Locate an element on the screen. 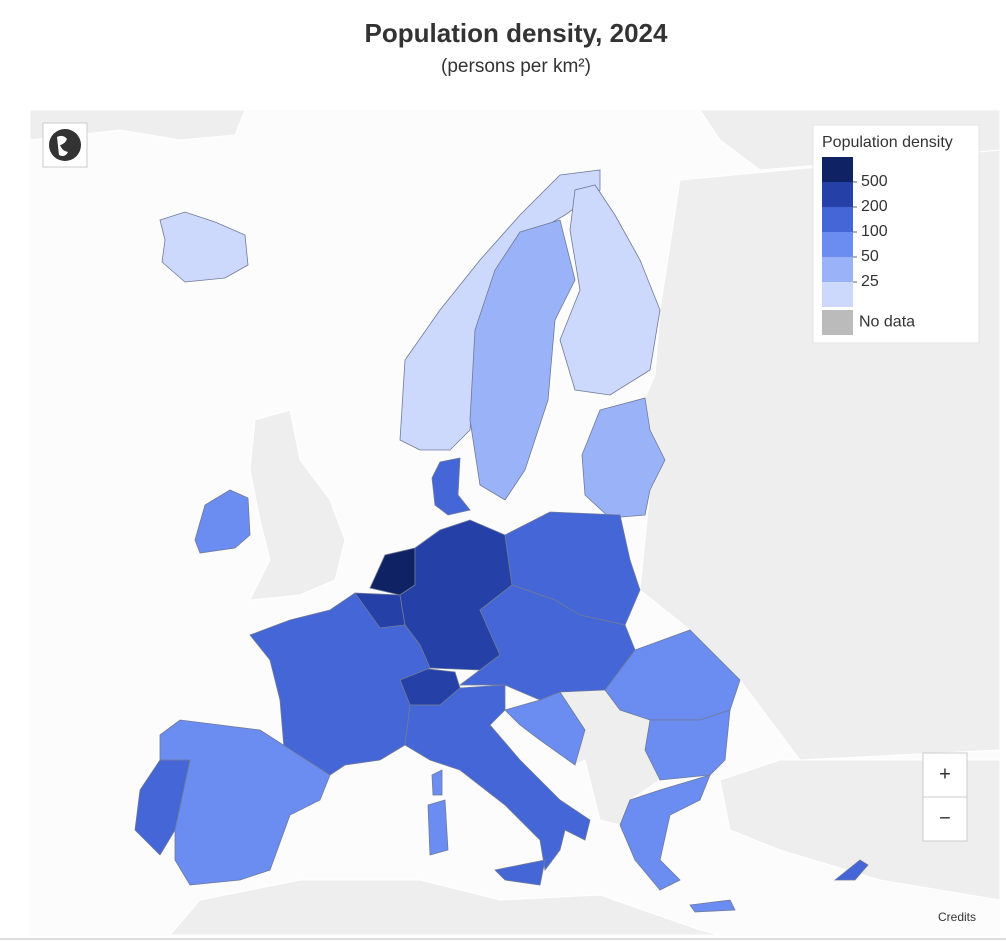 The width and height of the screenshot is (1006, 942). zoom-out-button is located at coordinates (945, 819).